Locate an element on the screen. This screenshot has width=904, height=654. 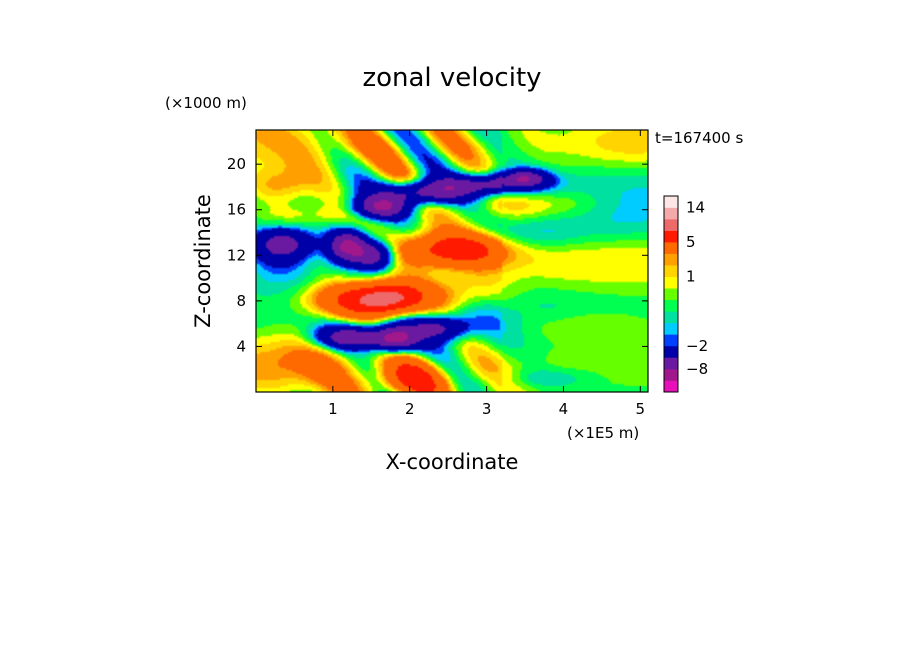
colorbar is located at coordinates (671, 294).